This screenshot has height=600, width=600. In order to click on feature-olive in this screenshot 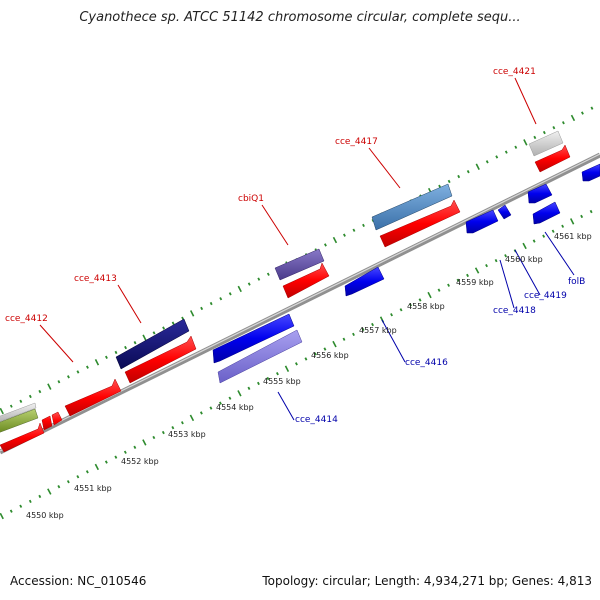, I will do `click(19, 420)`.